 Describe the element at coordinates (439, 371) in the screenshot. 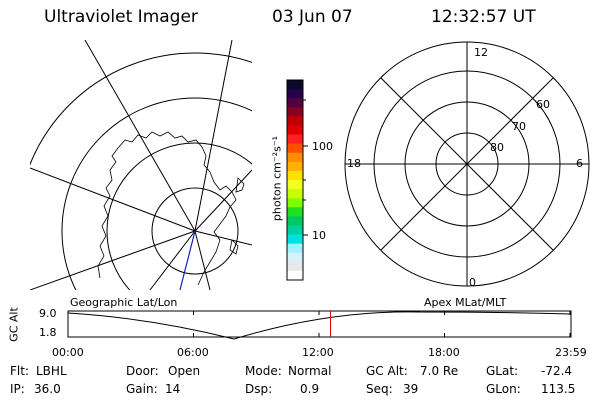

I see `gcalt-value: 7.0 Re` at that location.